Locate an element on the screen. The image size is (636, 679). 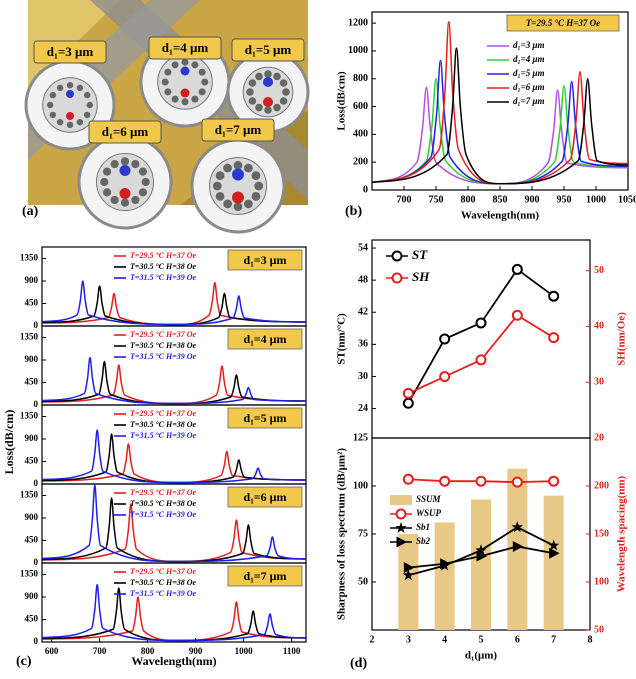
x-tick-label: 950 is located at coordinates (564, 199).